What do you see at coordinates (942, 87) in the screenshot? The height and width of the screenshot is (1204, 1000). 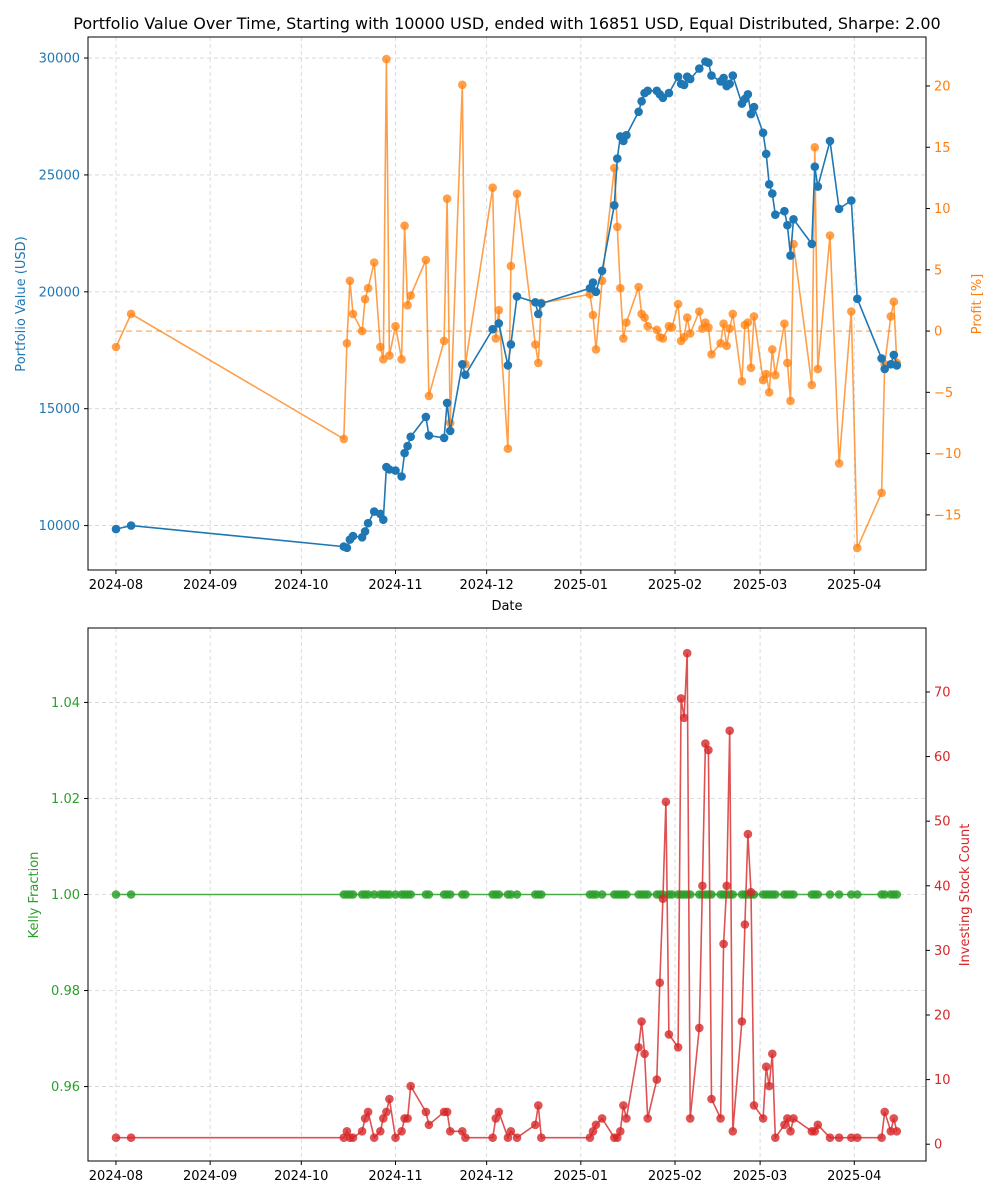 I see `y-right-tick-label: 20` at bounding box center [942, 87].